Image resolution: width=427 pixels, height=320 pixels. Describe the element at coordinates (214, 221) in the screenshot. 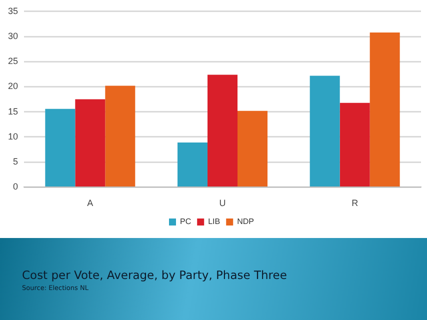

I see `legend-label: LIB` at that location.